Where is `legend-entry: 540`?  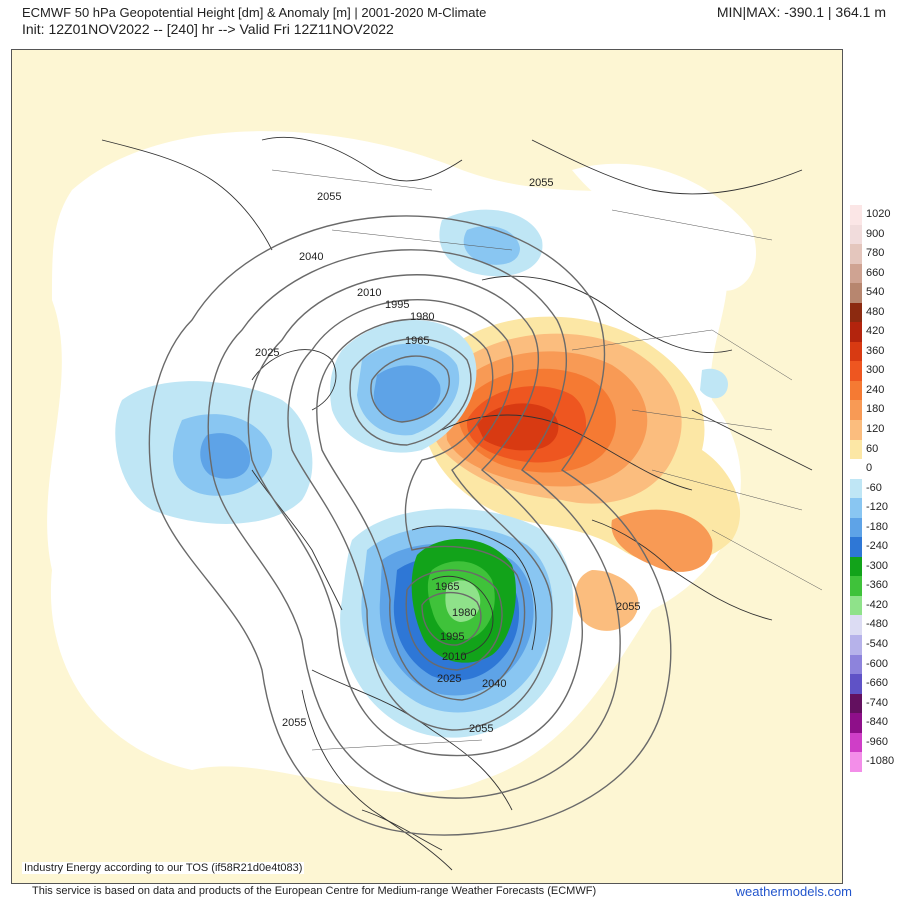 legend-entry: 540 is located at coordinates (873, 293).